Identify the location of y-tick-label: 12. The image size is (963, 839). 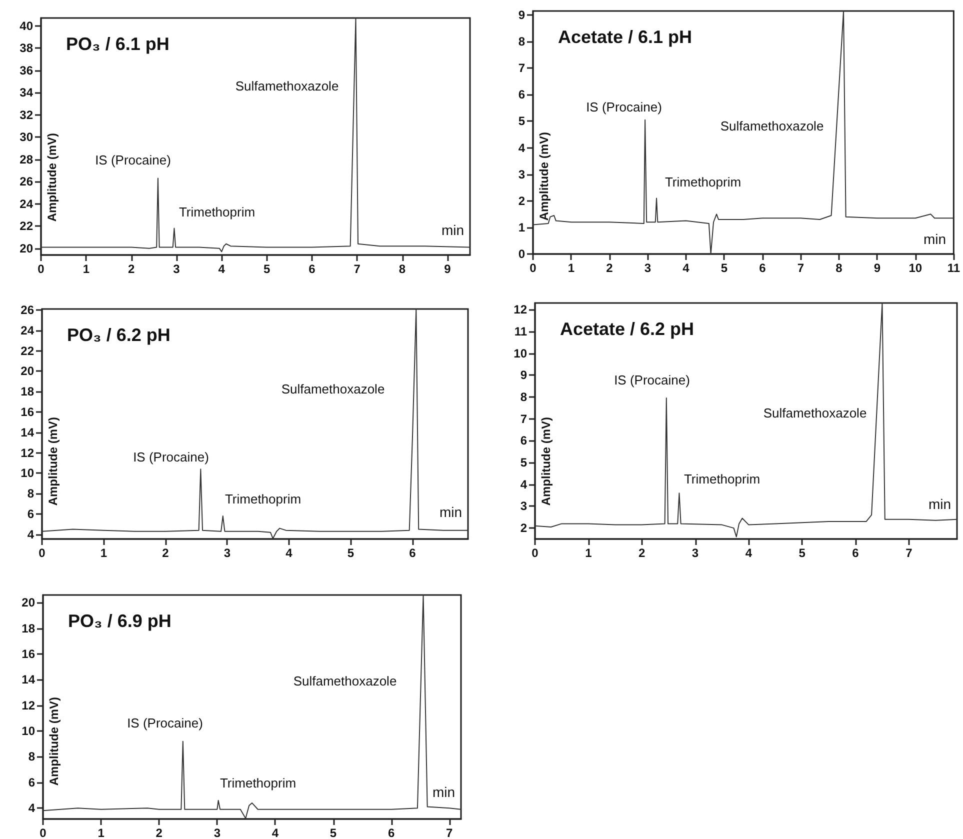
(29, 705).